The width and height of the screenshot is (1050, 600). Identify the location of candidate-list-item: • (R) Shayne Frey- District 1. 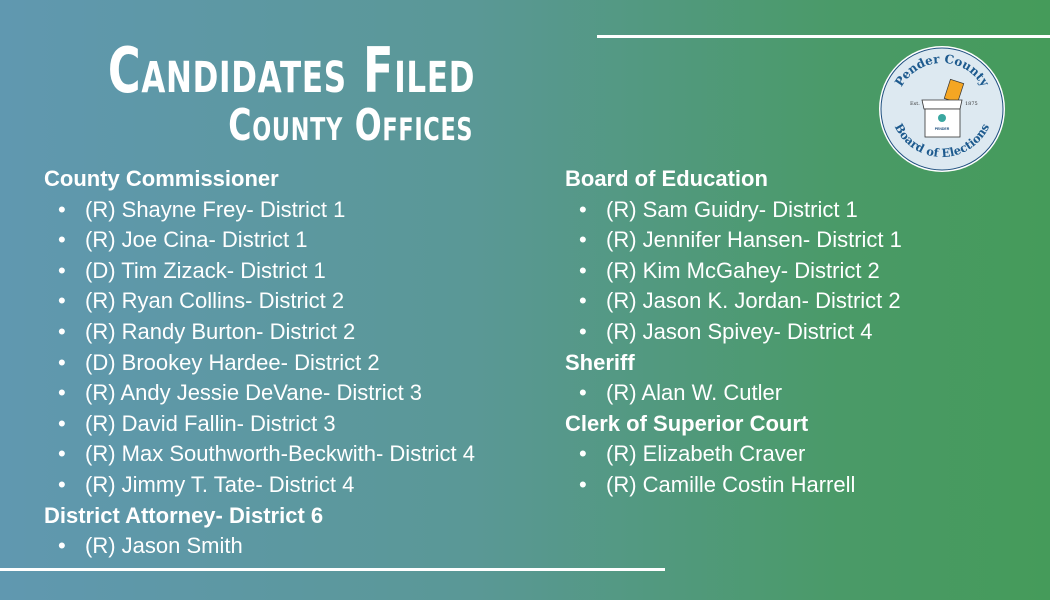
(259, 210).